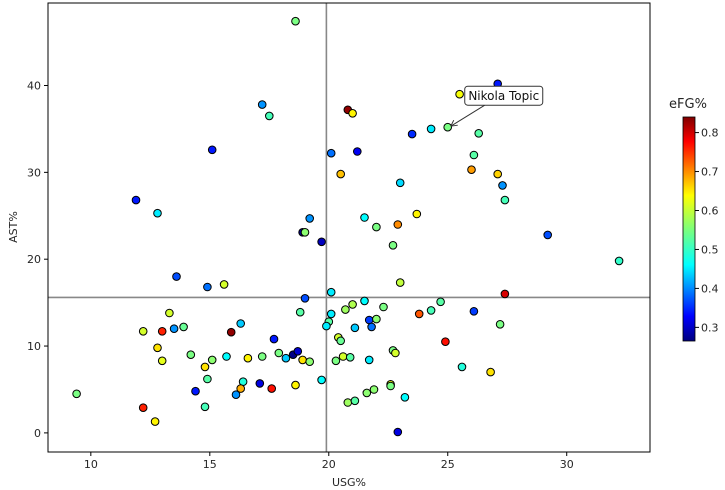 This screenshot has height=490, width=725. Describe the element at coordinates (710, 288) in the screenshot. I see `colorbar-tick-label: 0.4` at that location.